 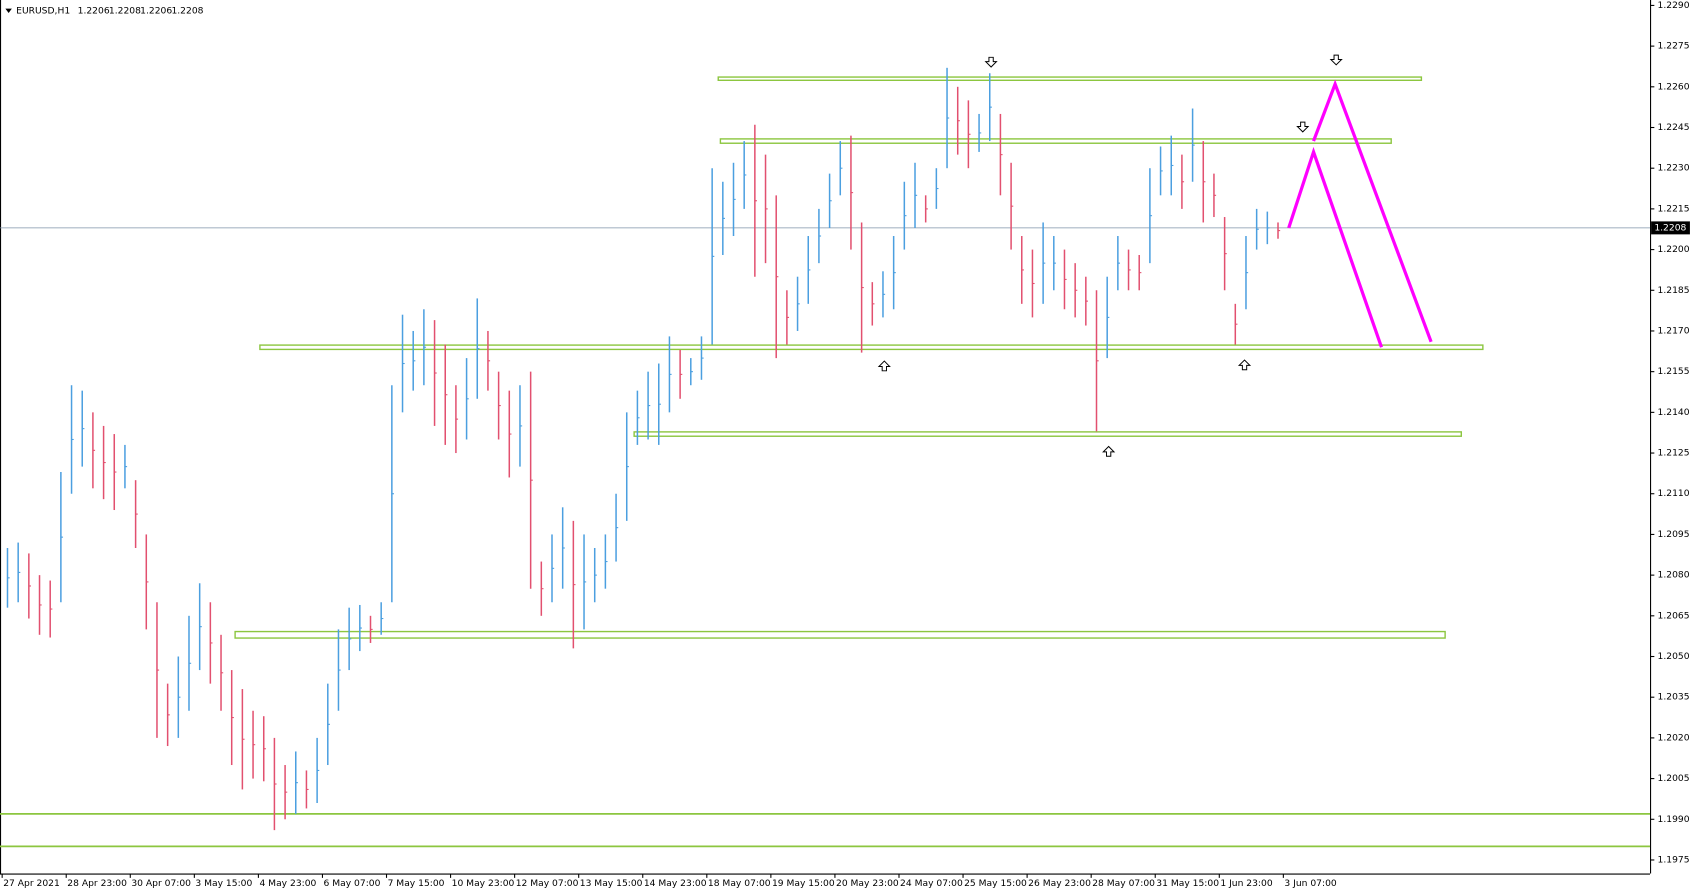 I want to click on x-tick-label: 3 May 15:00, so click(x=223, y=883).